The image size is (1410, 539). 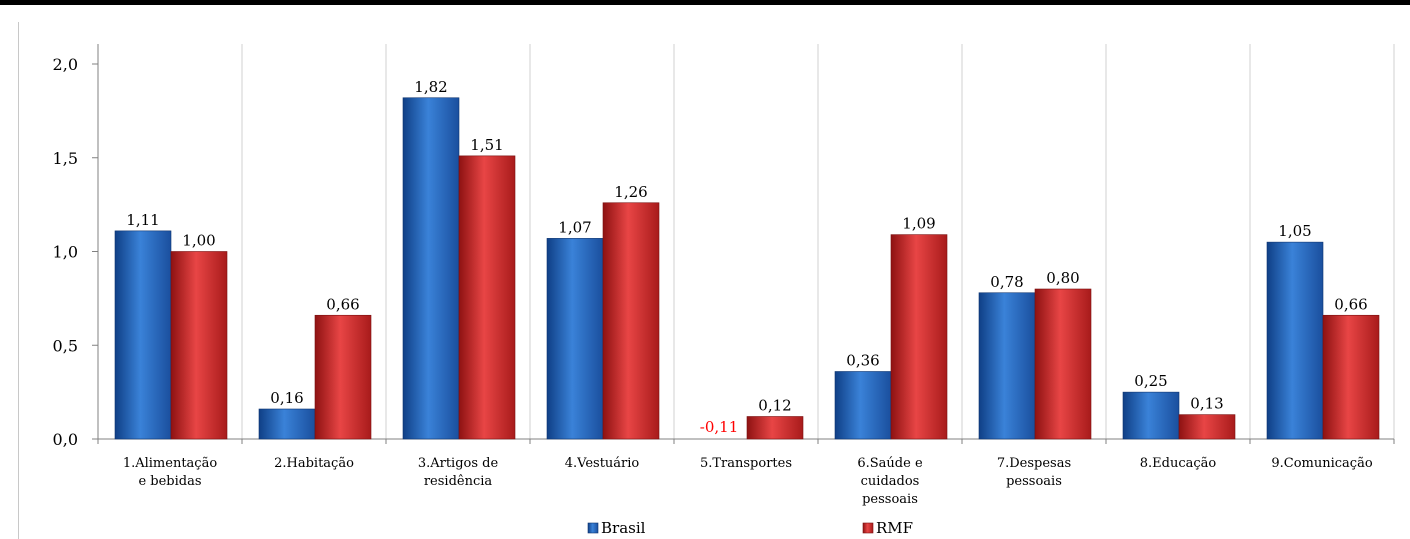 What do you see at coordinates (746, 463) in the screenshot?
I see `x-category-label: 5.Transportes` at bounding box center [746, 463].